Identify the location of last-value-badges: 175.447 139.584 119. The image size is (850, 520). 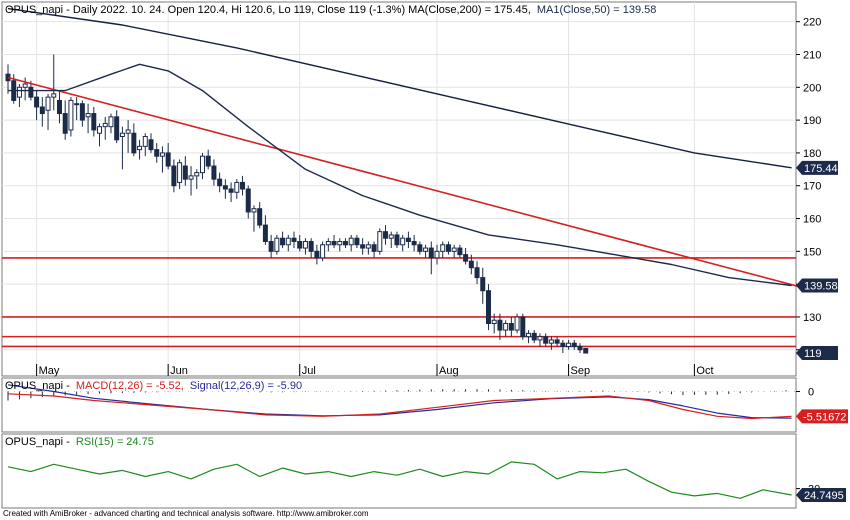
(820, 260).